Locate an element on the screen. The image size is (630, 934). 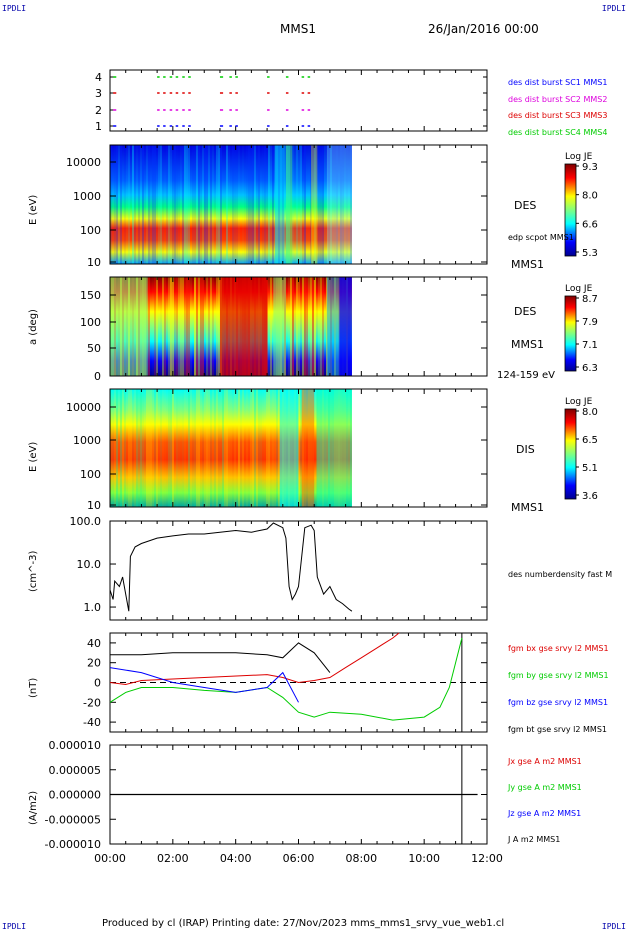
legend-entry: Jy gse A m2 MMS1 is located at coordinates (545, 787).